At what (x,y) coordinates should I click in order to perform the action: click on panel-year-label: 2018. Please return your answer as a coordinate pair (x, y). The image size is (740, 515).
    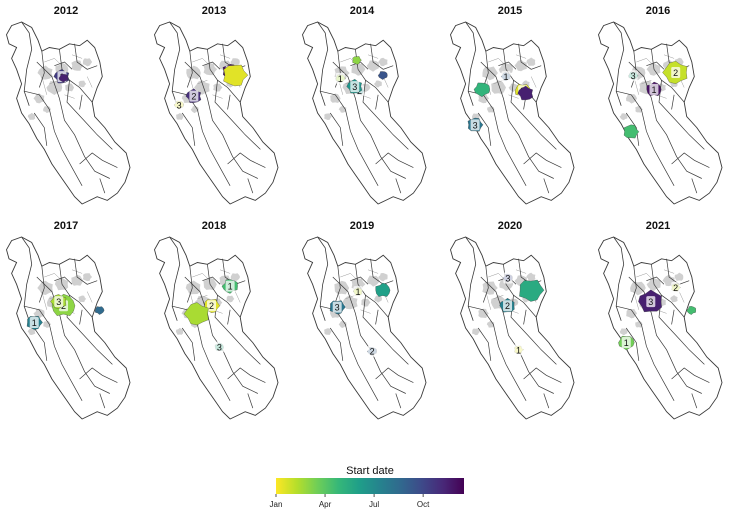
    Looking at the image, I should click on (214, 226).